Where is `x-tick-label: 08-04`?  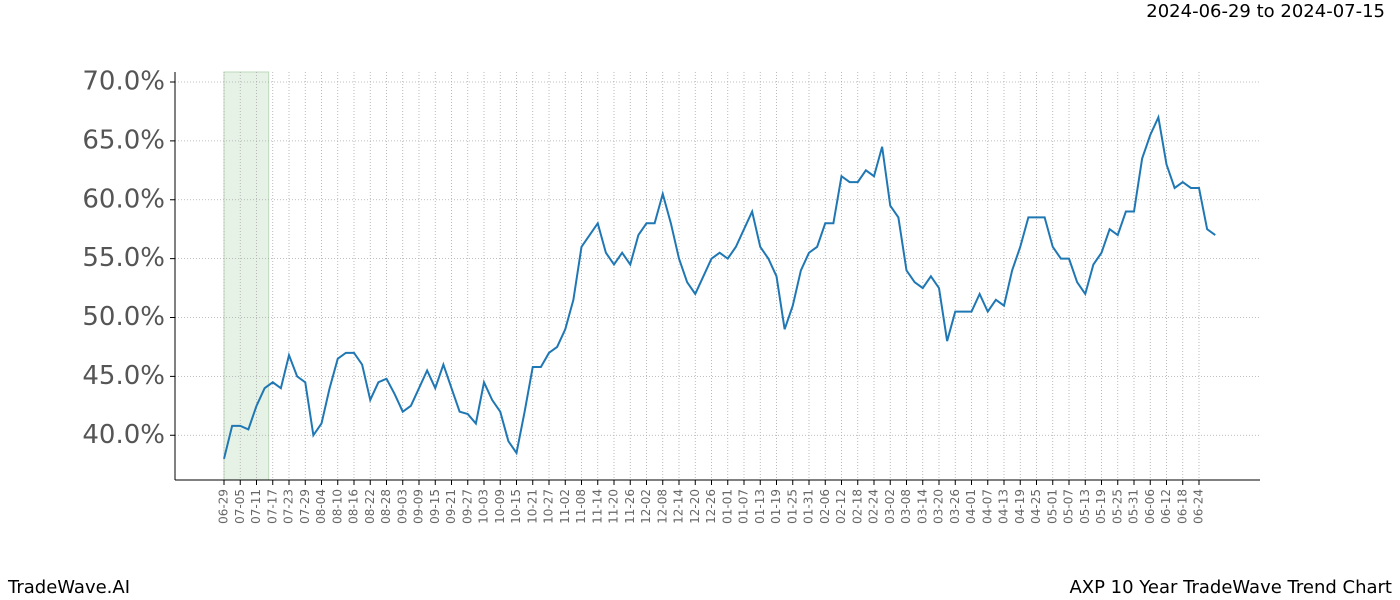
x-tick-label: 08-04 is located at coordinates (321, 506).